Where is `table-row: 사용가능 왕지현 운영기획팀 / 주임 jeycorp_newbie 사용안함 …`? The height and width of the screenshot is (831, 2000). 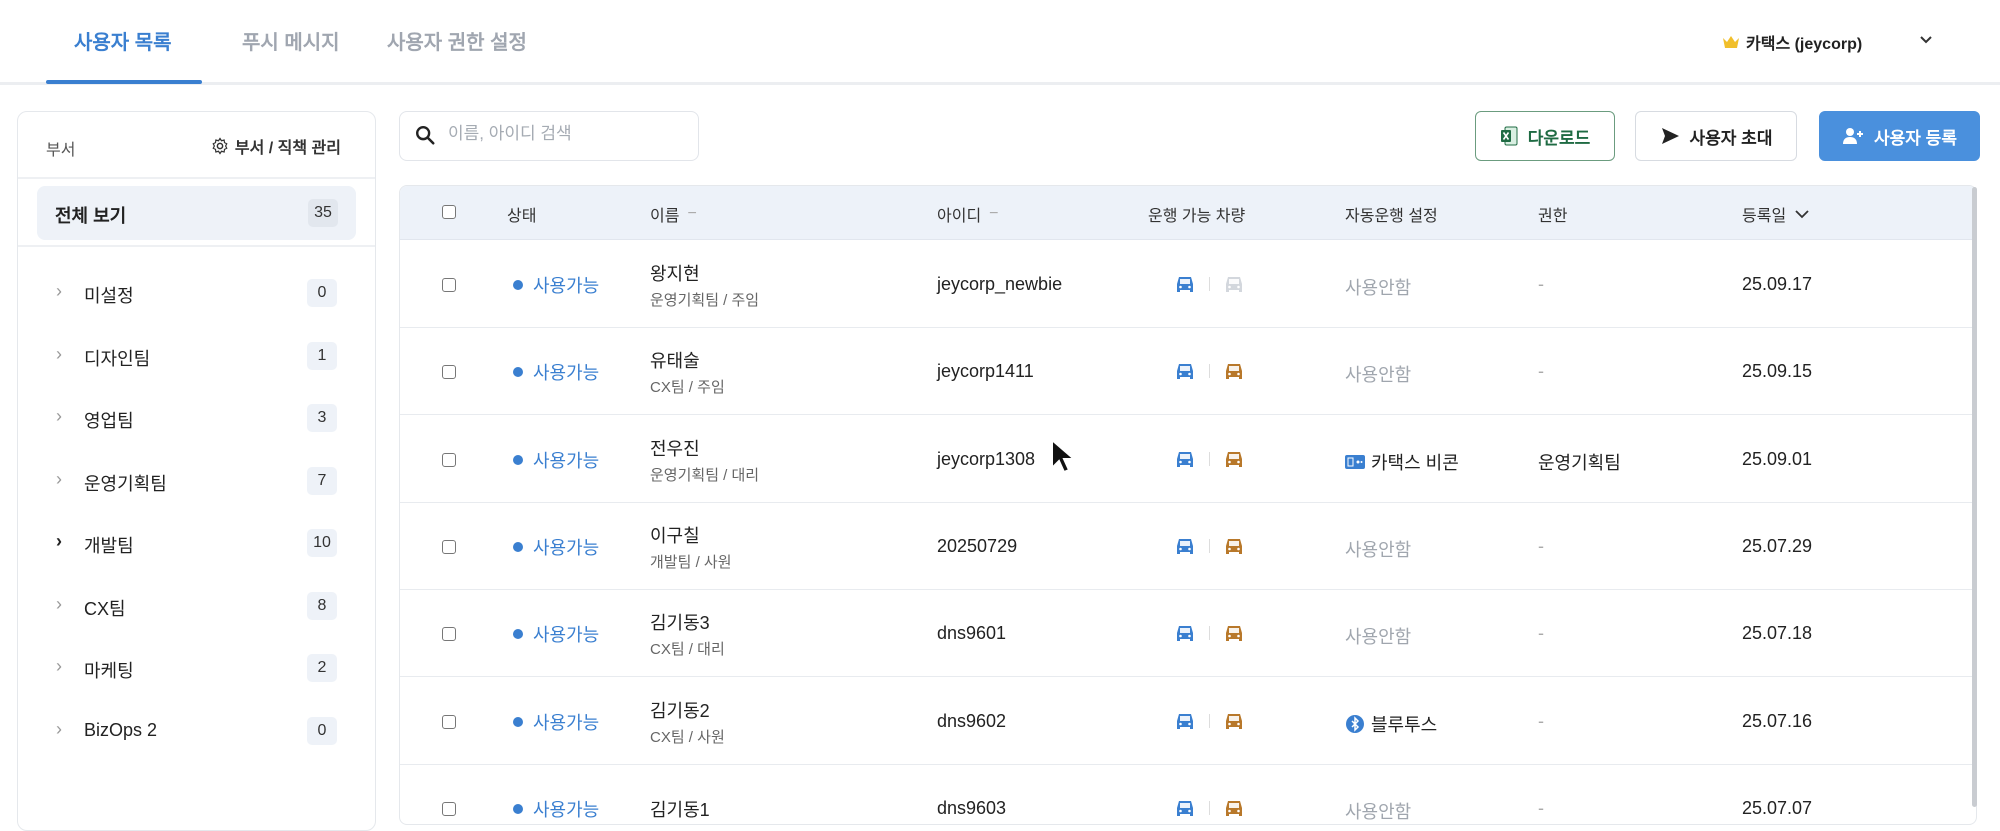 table-row: 사용가능 왕지현 운영기획팀 / 주임 jeycorp_newbie 사용안함 … is located at coordinates (1188, 284).